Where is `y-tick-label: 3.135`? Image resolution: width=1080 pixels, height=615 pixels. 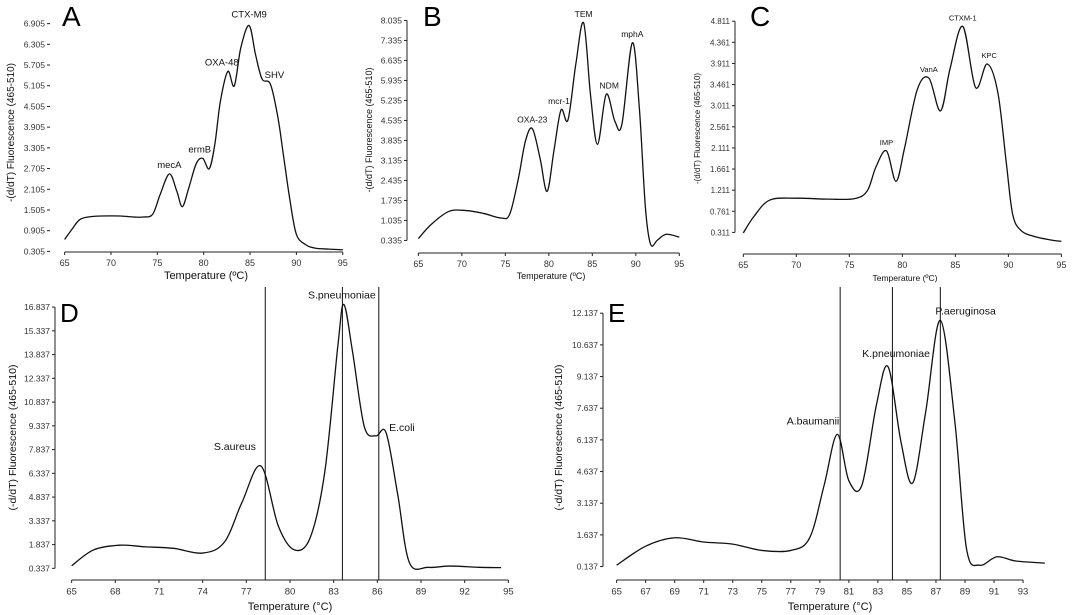 y-tick-label: 3.135 is located at coordinates (392, 160).